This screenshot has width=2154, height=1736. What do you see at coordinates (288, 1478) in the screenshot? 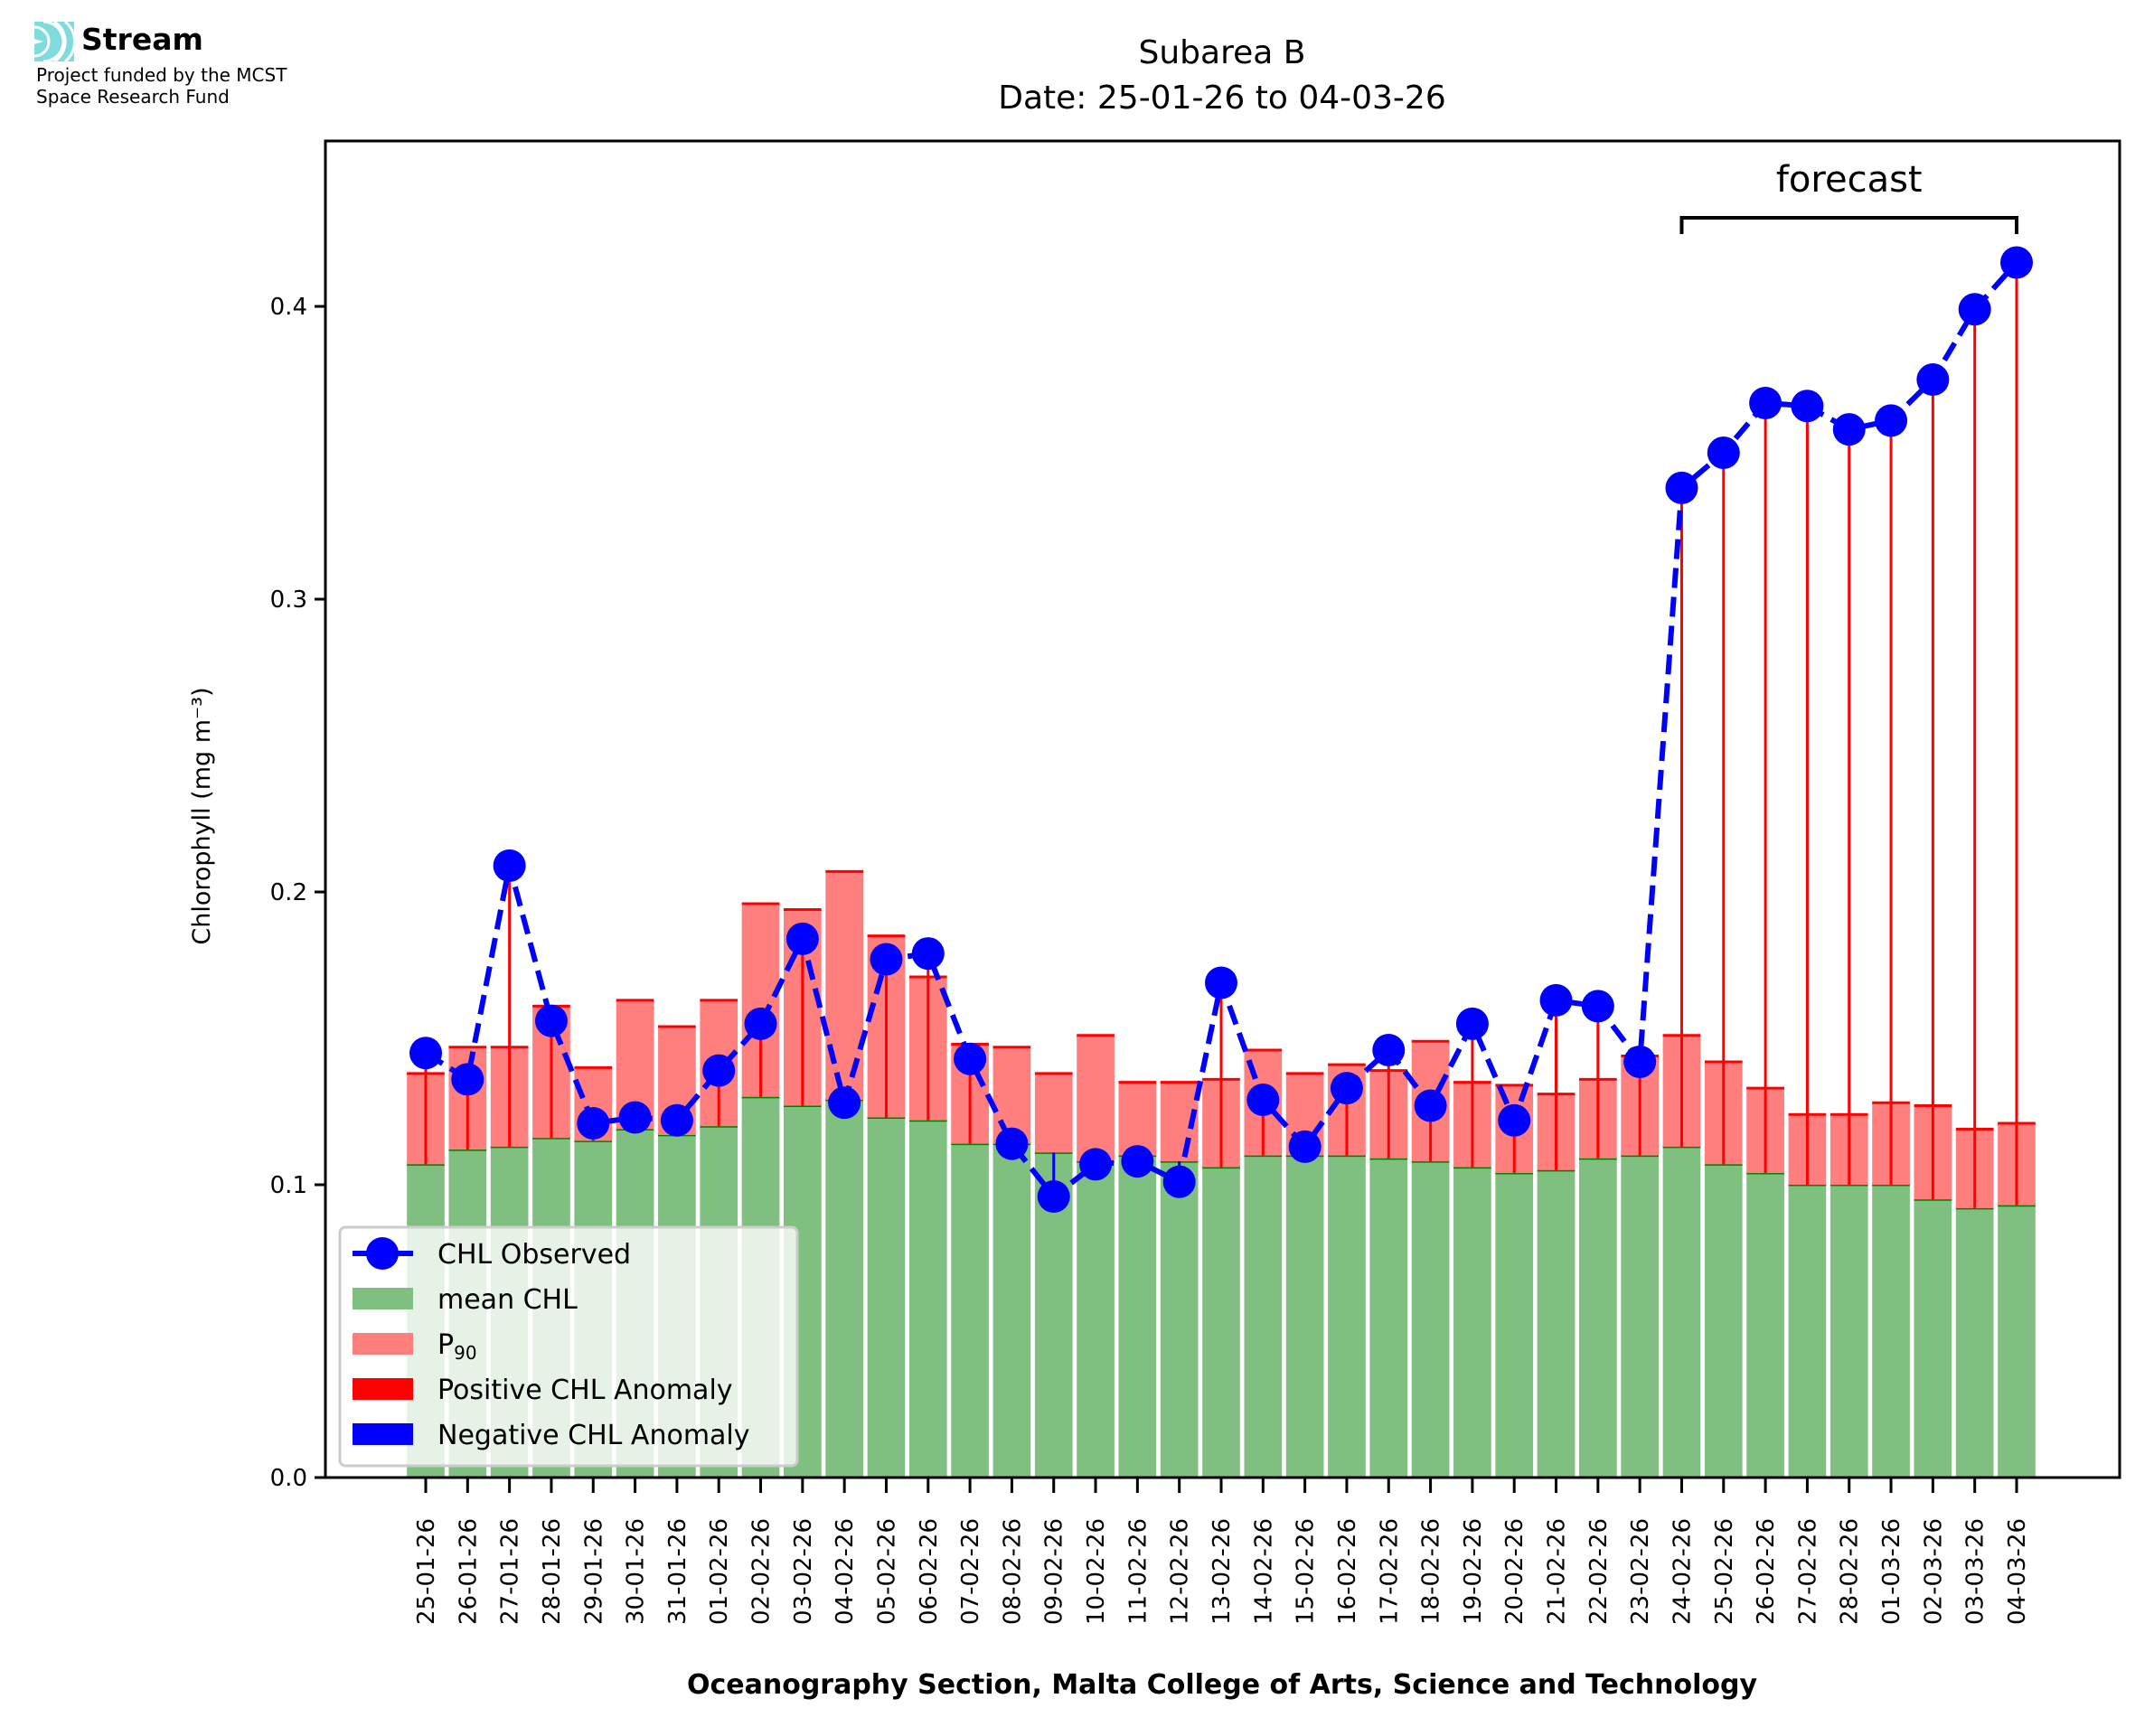
I see `y-tick-label: 0.0` at bounding box center [288, 1478].